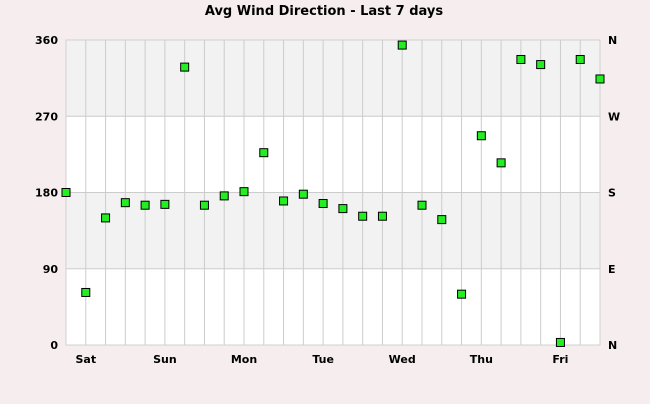  I want to click on x-tick-label: Wed, so click(402, 359).